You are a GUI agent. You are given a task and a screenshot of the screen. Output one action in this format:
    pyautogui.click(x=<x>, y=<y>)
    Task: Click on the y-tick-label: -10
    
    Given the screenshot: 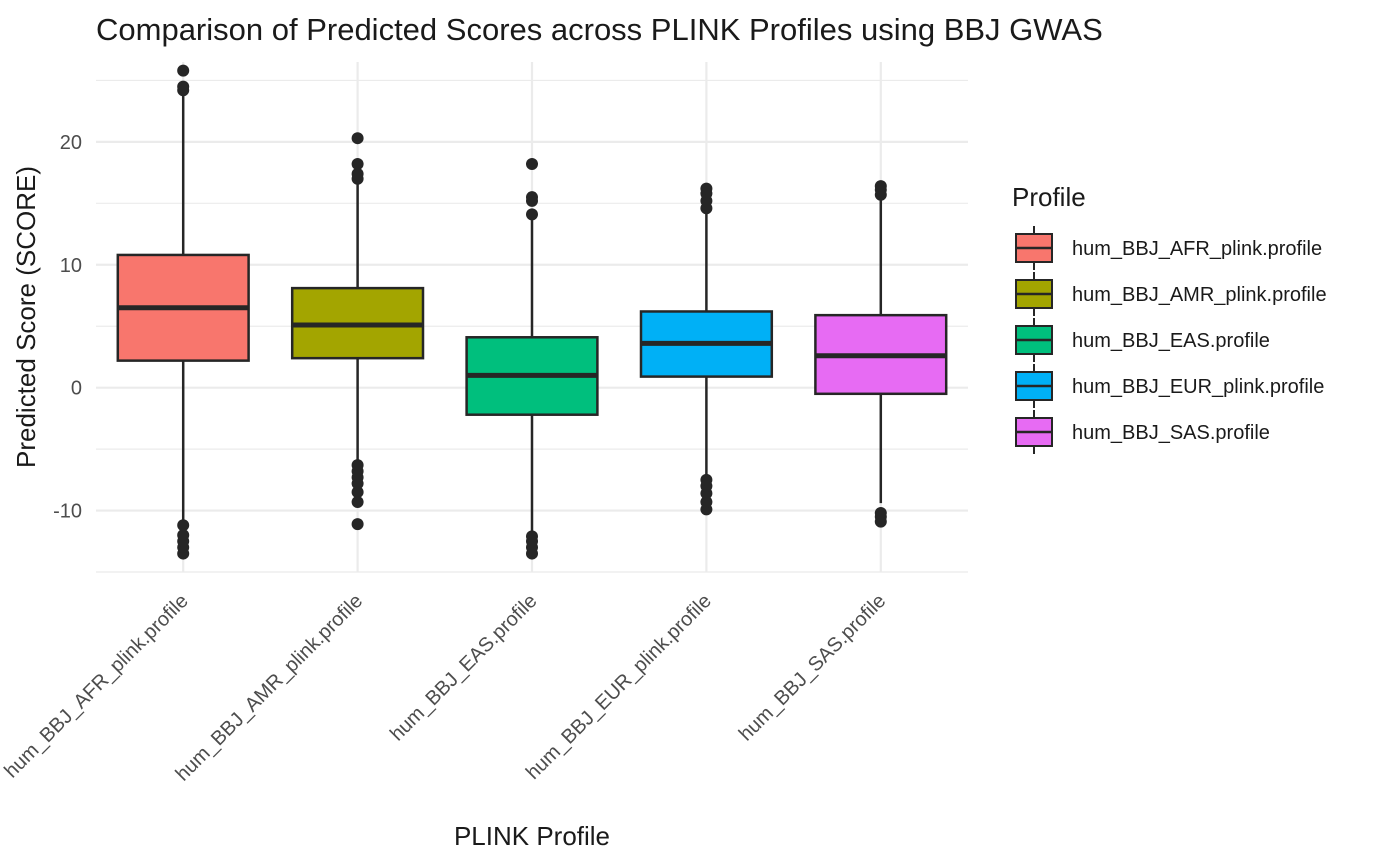 What is the action you would take?
    pyautogui.click(x=67, y=512)
    